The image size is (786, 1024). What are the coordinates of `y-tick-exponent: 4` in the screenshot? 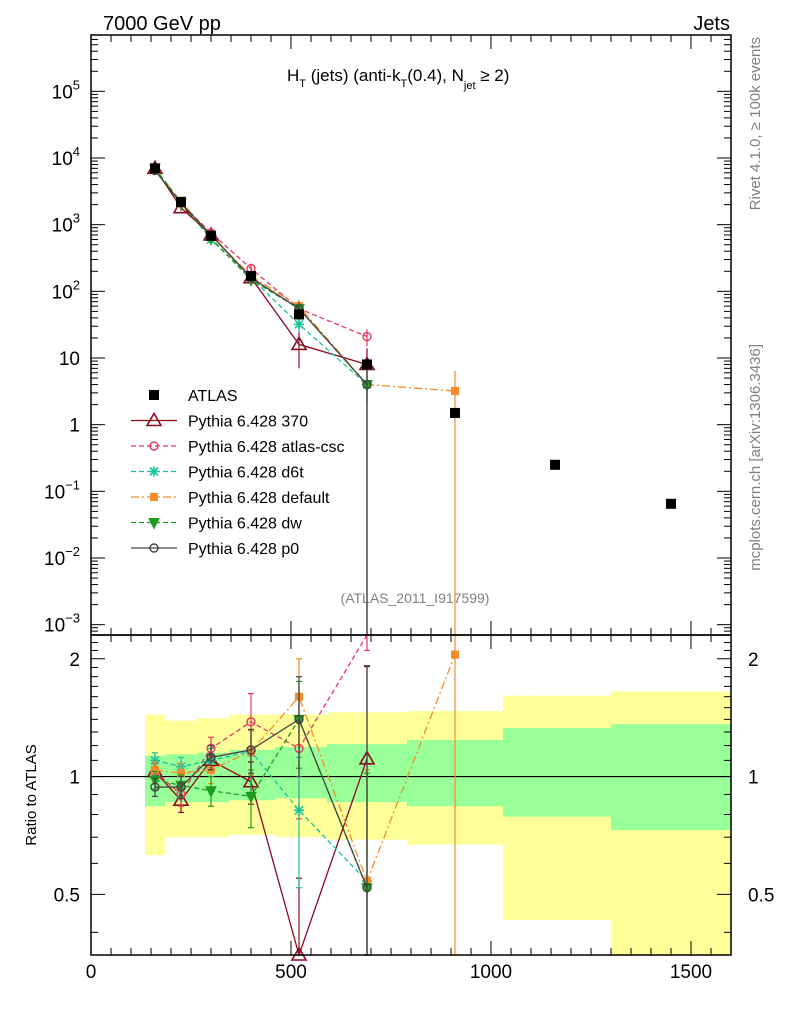 It's located at (76, 151).